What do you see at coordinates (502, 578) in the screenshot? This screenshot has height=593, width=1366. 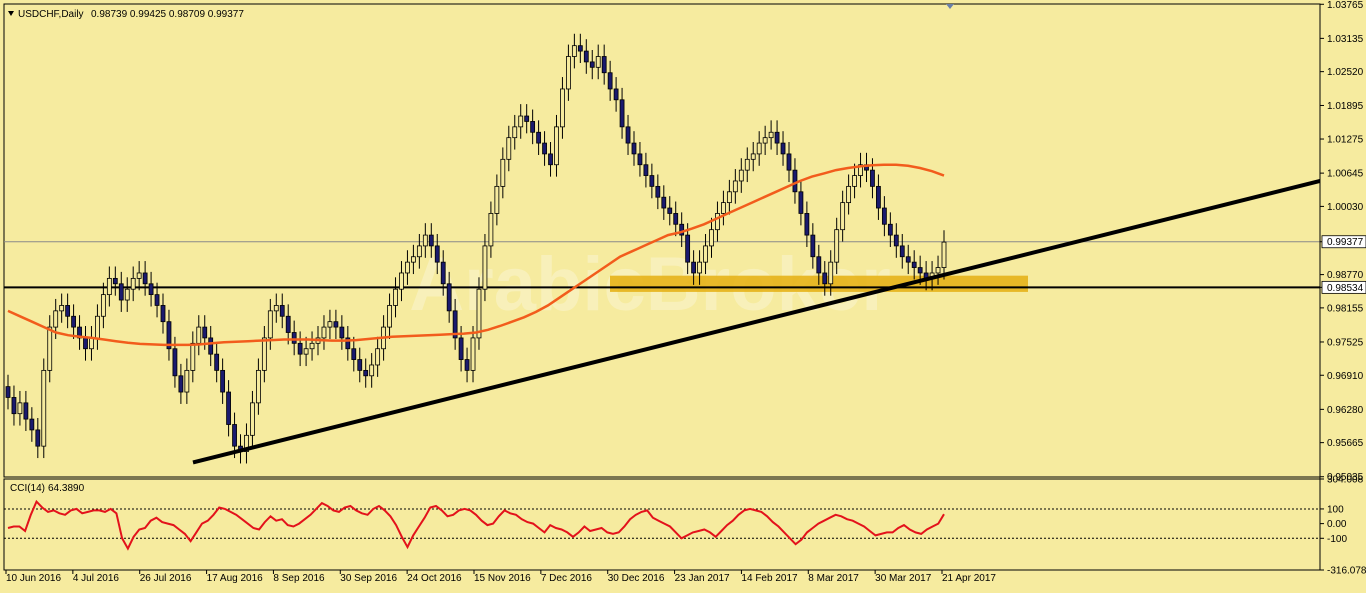 I see `time-tick-label: 15 Nov 2016` at bounding box center [502, 578].